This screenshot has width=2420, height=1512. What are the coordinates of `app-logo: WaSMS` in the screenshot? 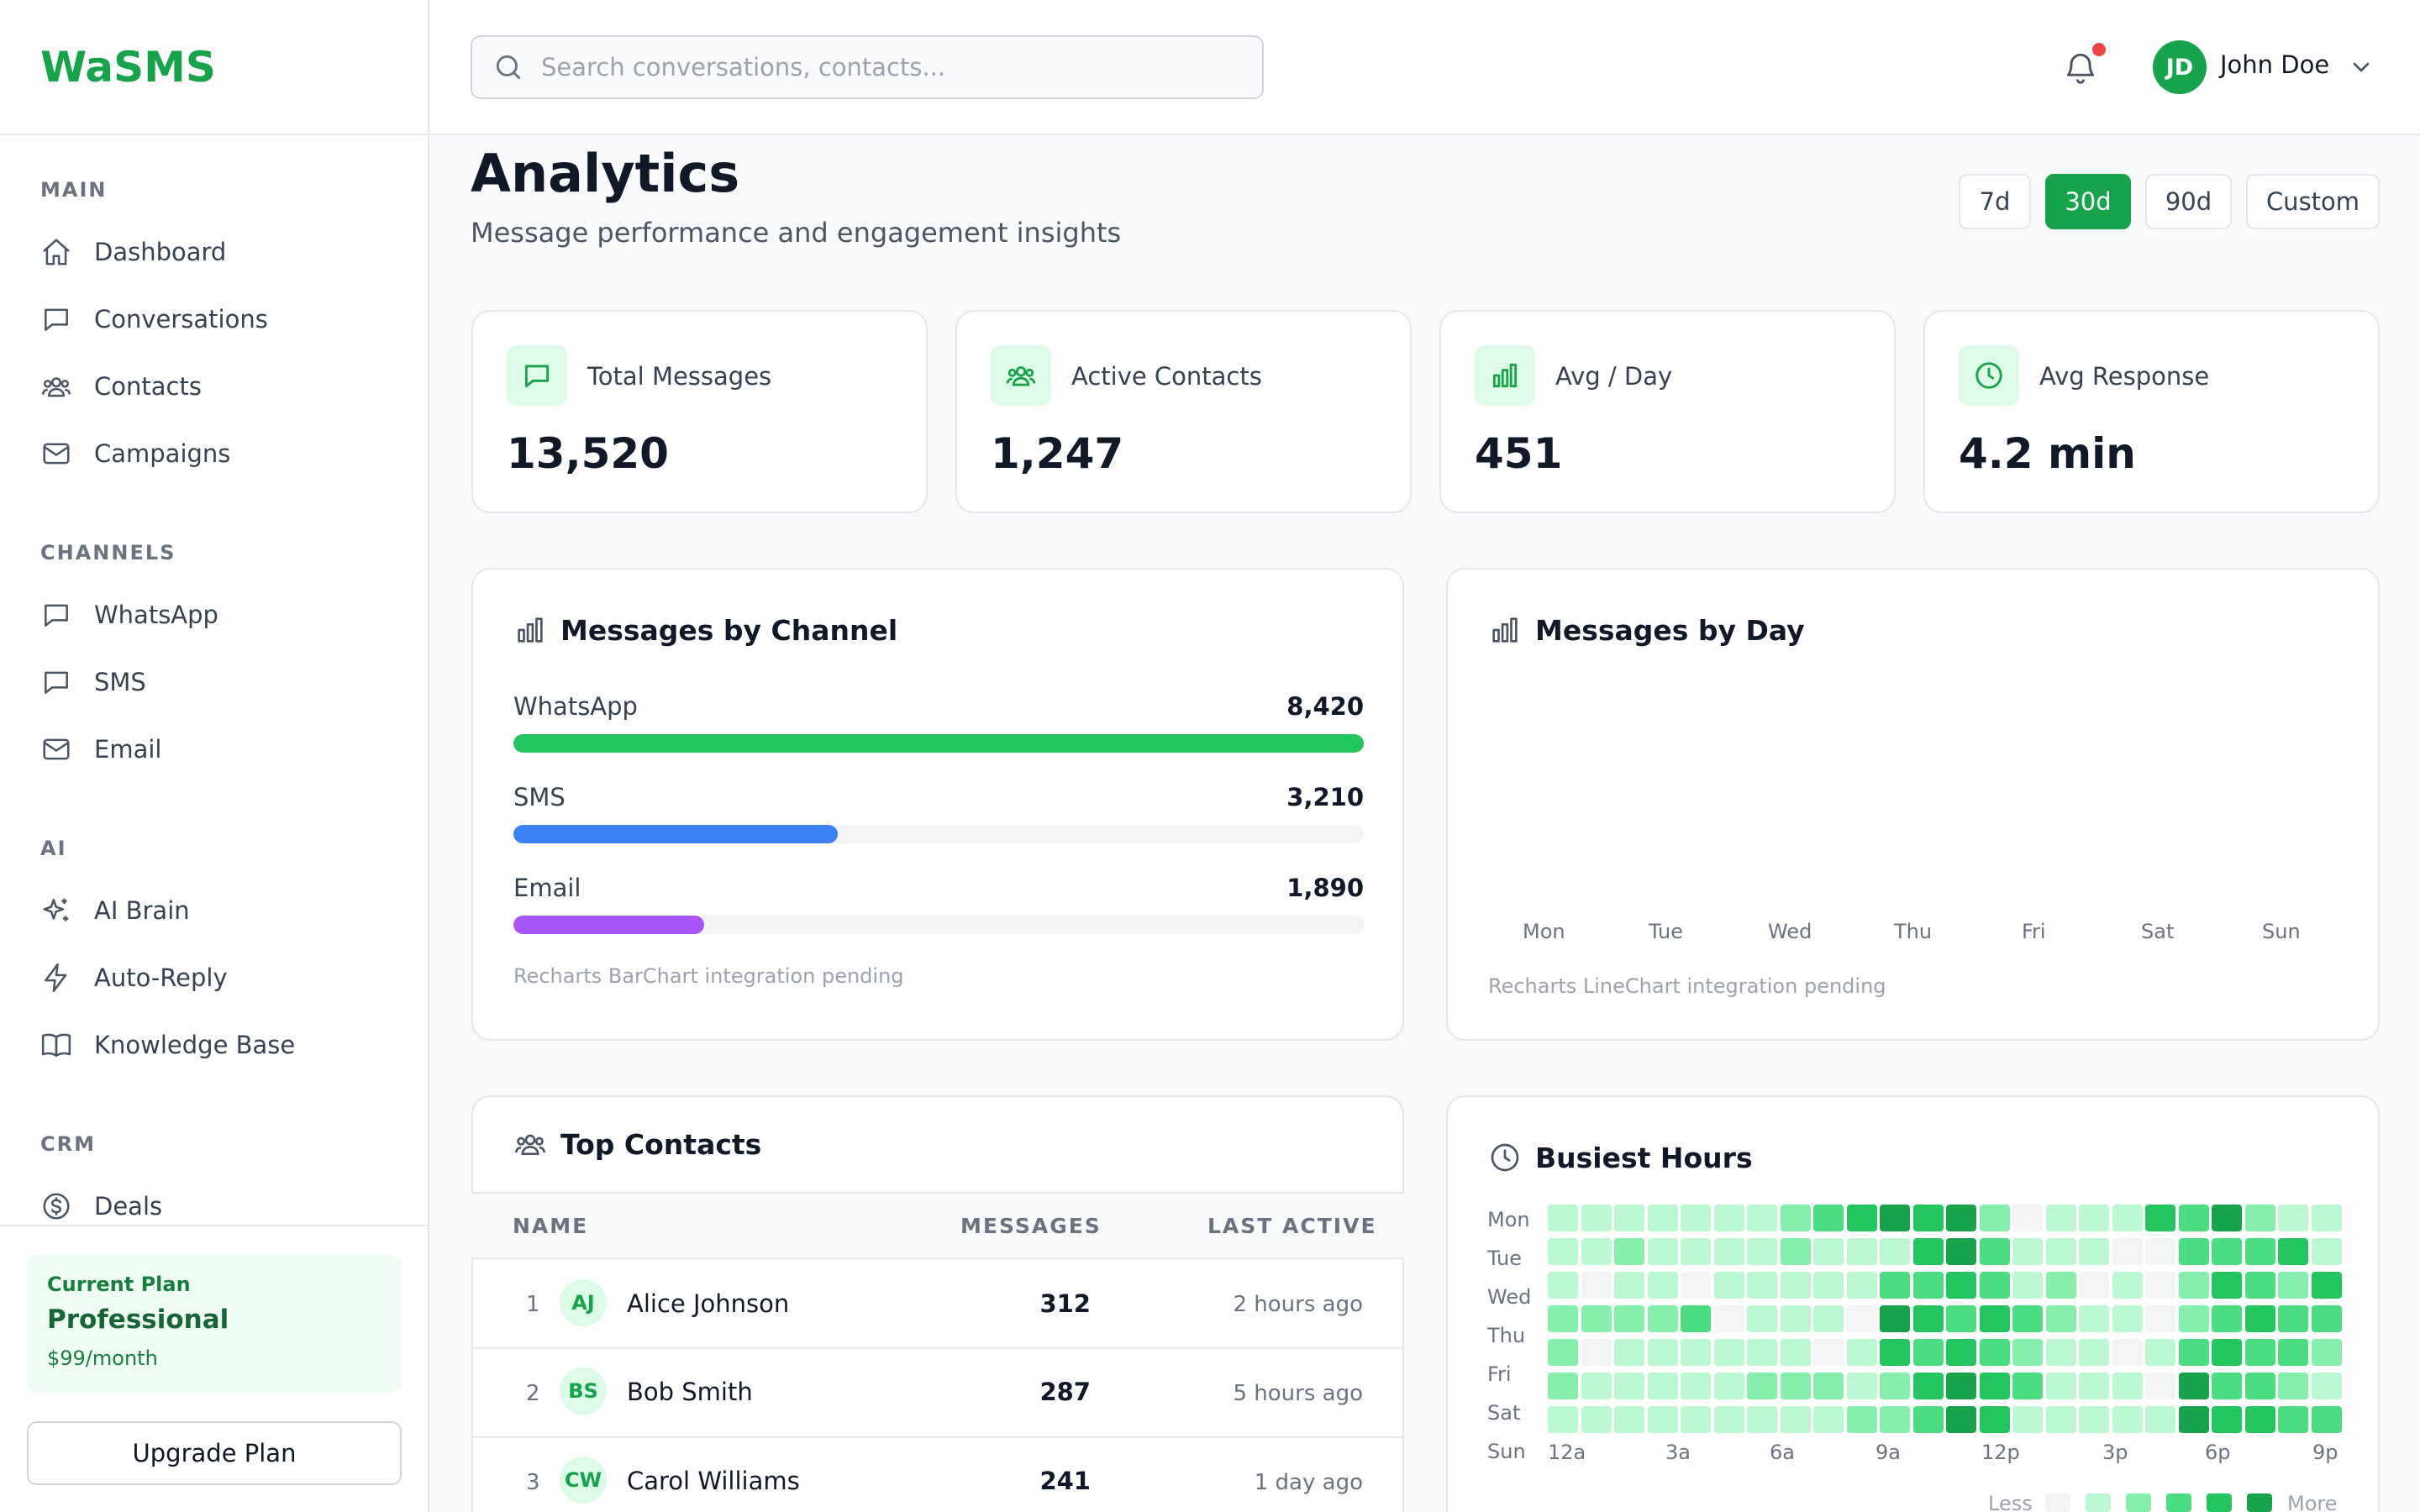 It's located at (214, 67).